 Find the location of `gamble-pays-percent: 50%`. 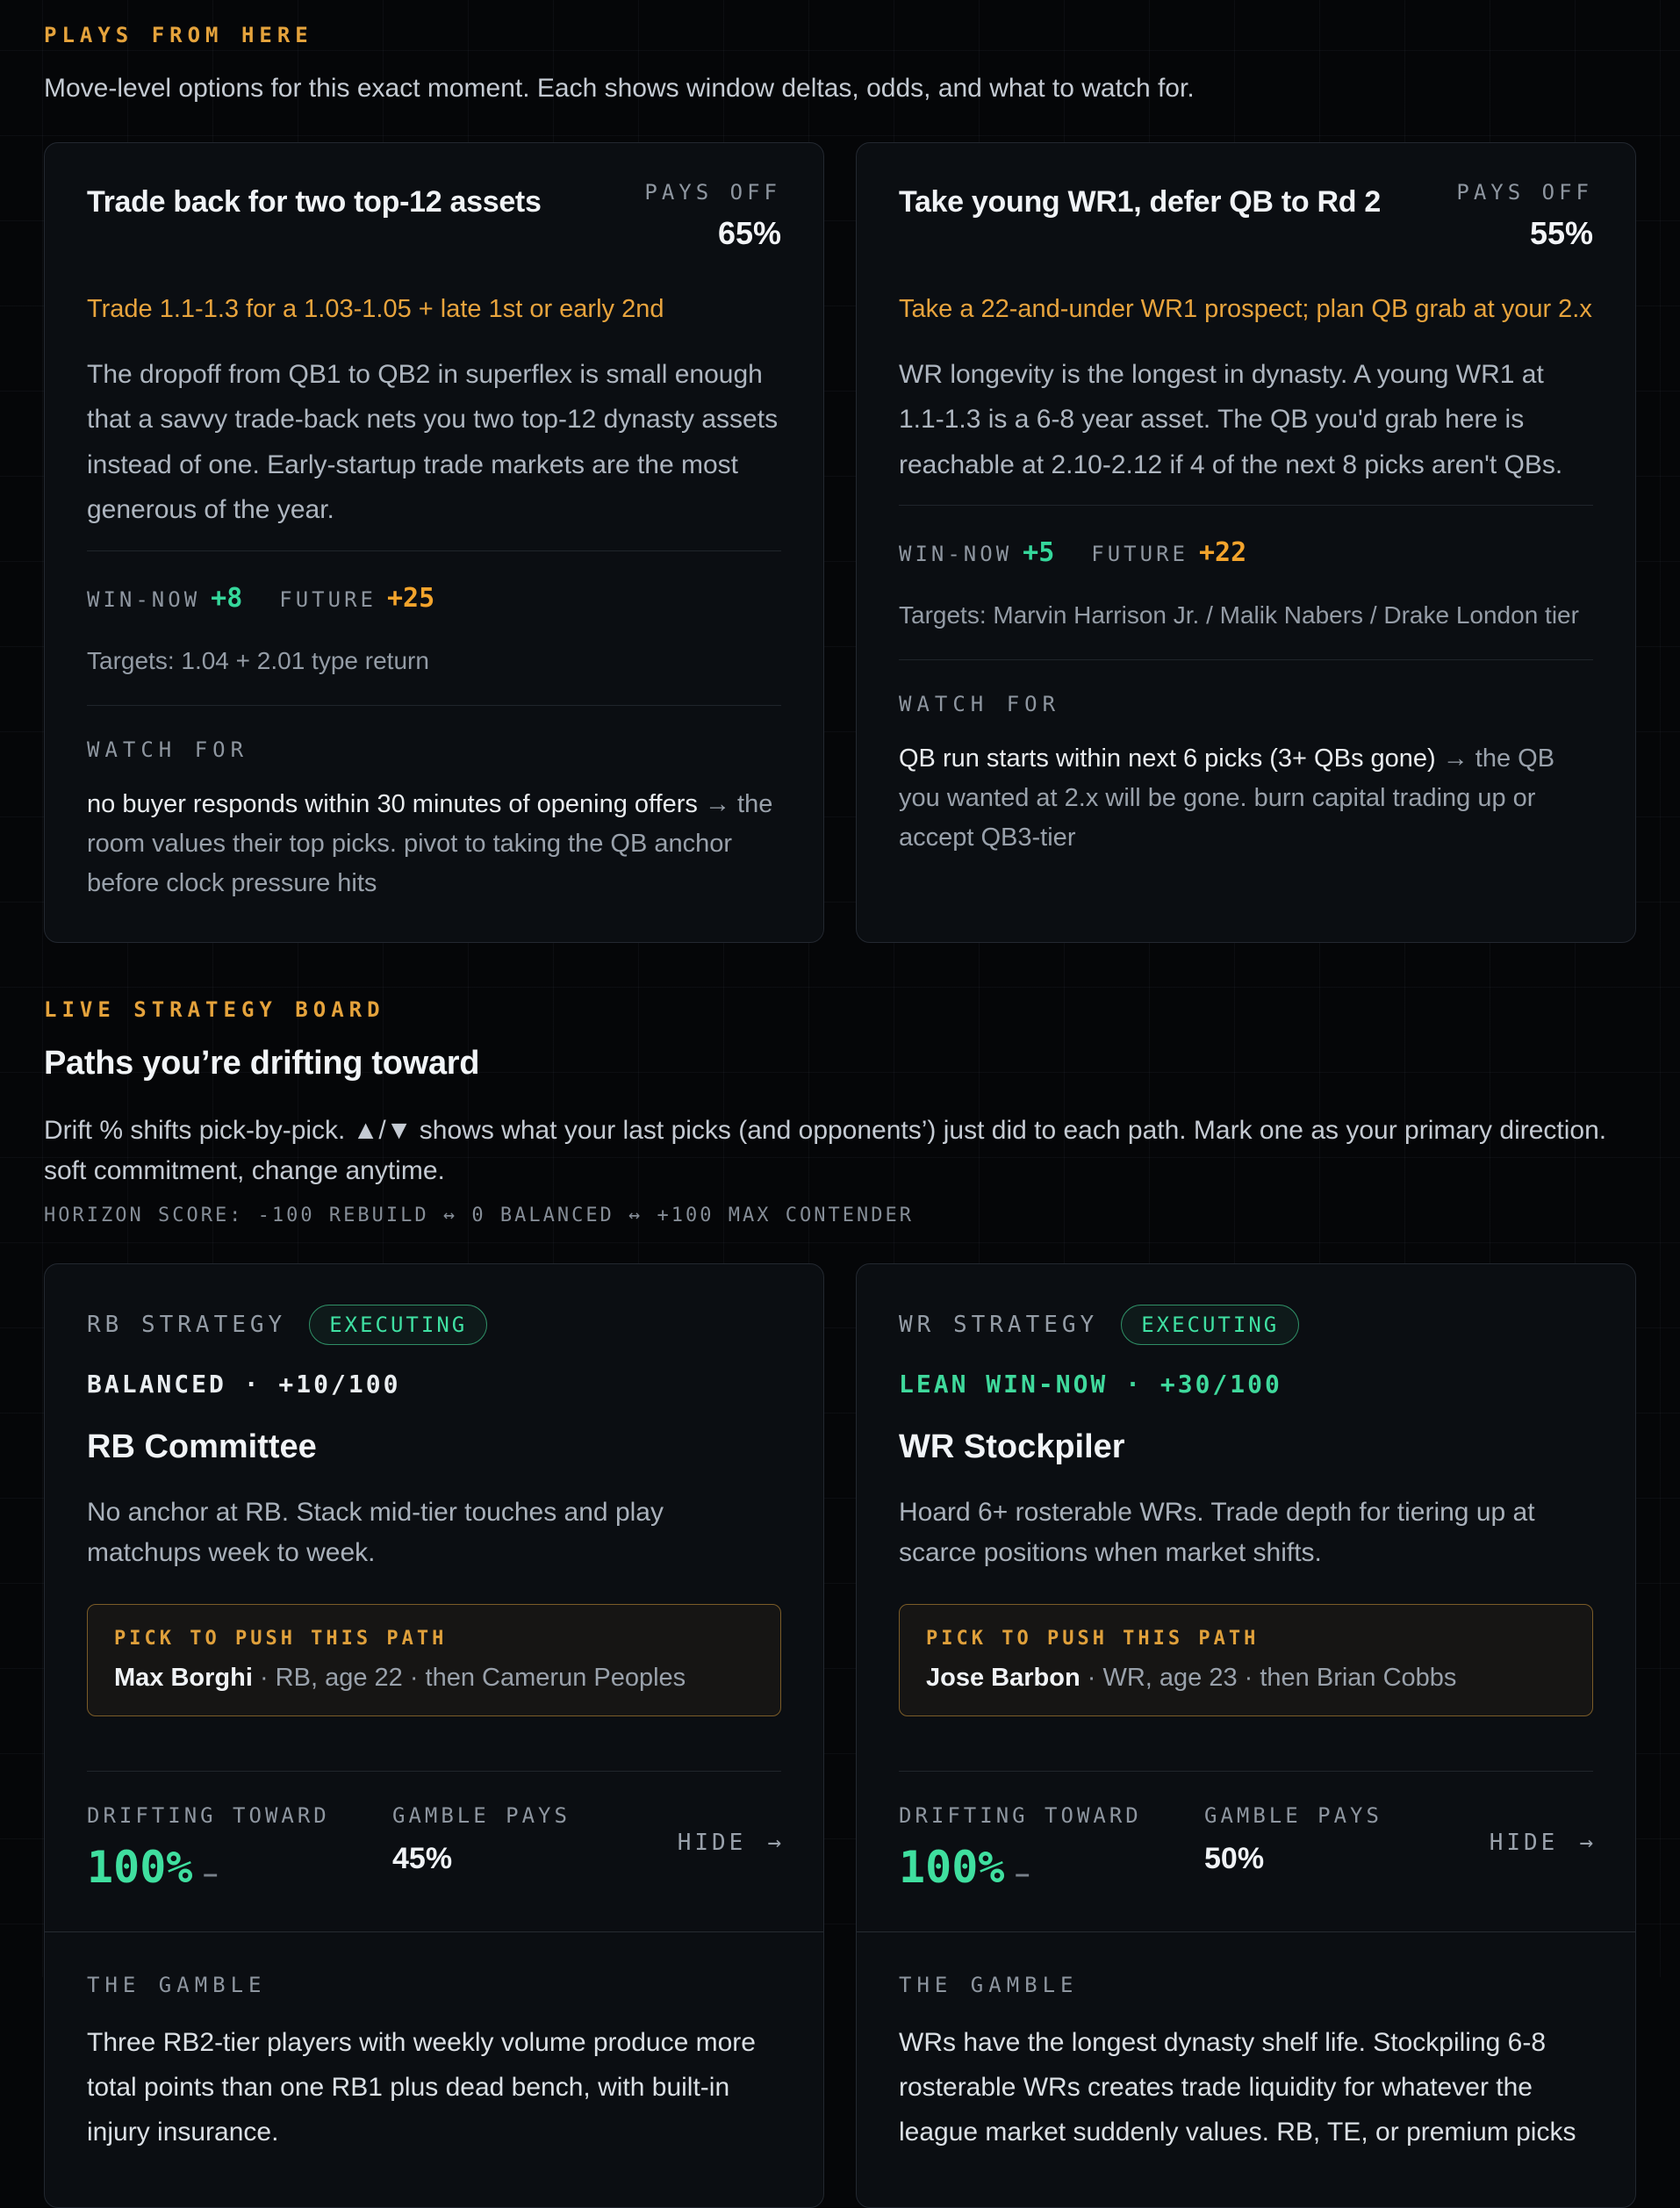

gamble-pays-percent: 50% is located at coordinates (1234, 1858).